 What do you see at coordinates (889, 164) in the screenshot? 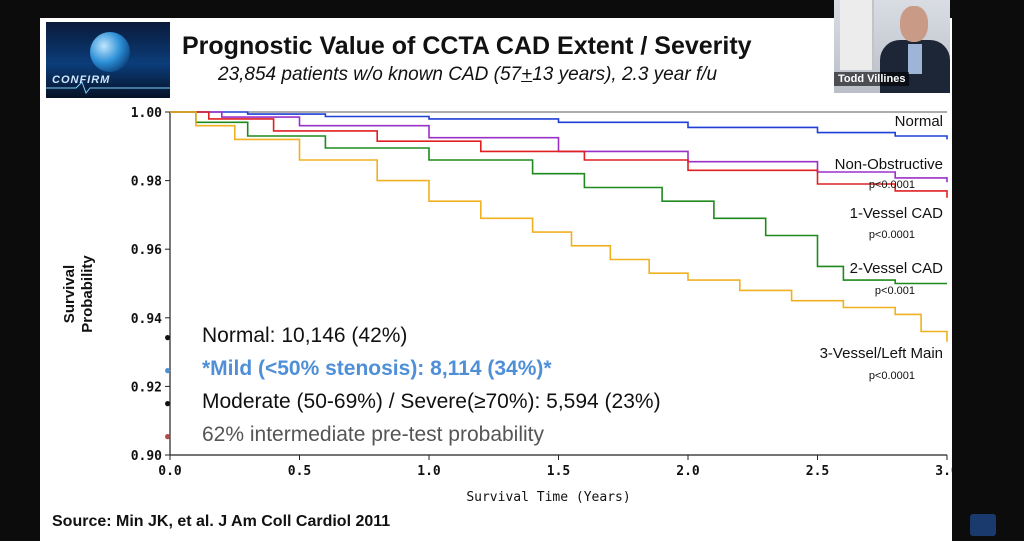
I see `series-label-non-obstructive: Non-Obstructive` at bounding box center [889, 164].